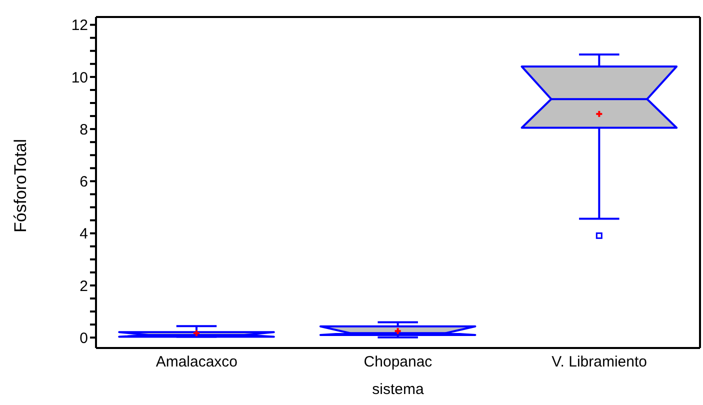 The width and height of the screenshot is (703, 405). Describe the element at coordinates (398, 362) in the screenshot. I see `x-tick-label: Chopanac` at that location.